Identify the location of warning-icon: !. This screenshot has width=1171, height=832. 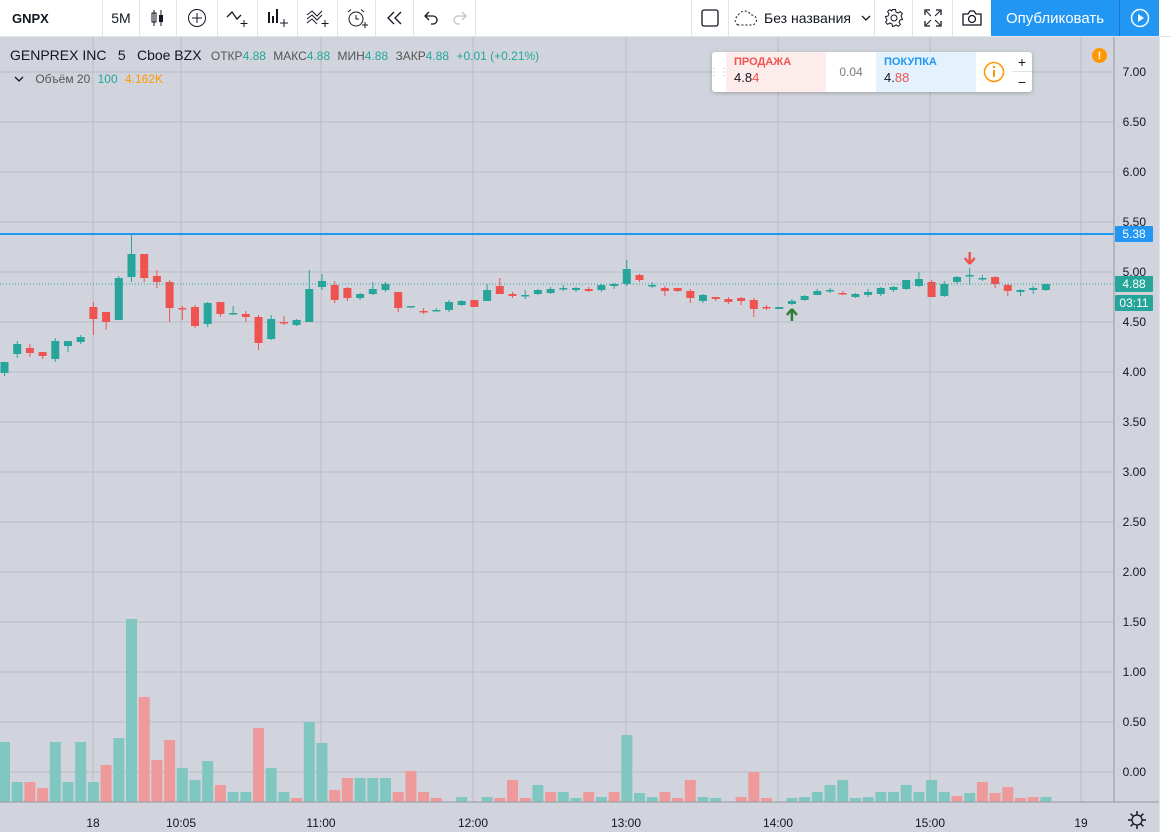
(1099, 55).